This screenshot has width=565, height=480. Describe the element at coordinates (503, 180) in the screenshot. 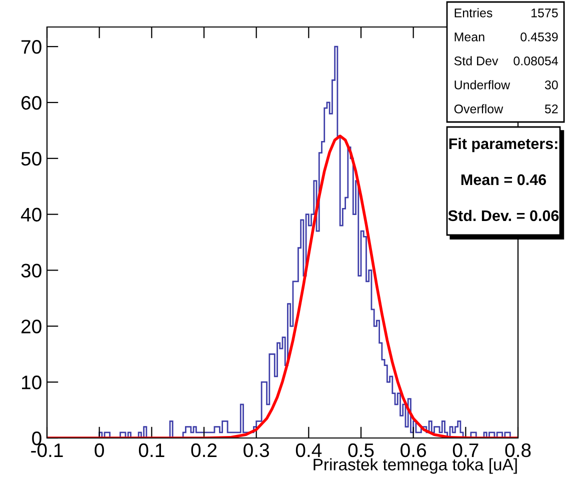

I see `annotation: Mean = 0.46` at that location.